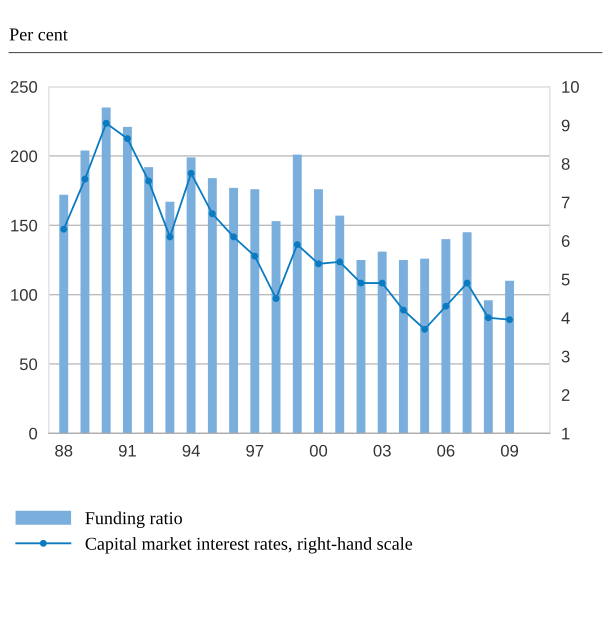 The image size is (611, 619). I want to click on y2-tick-label: 4, so click(565, 318).